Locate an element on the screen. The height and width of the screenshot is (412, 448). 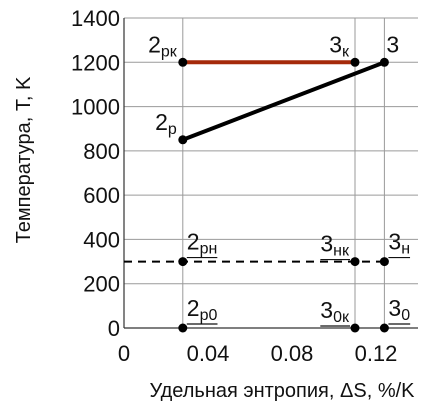
state-point-label: 3 is located at coordinates (392, 44).